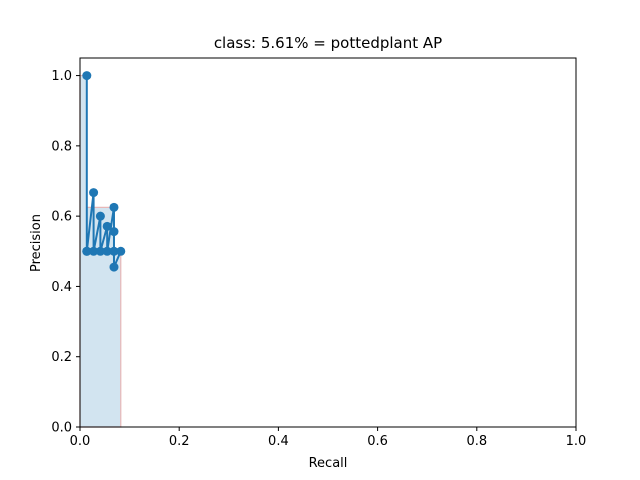  What do you see at coordinates (104, 171) in the screenshot?
I see `marker-layer` at bounding box center [104, 171].